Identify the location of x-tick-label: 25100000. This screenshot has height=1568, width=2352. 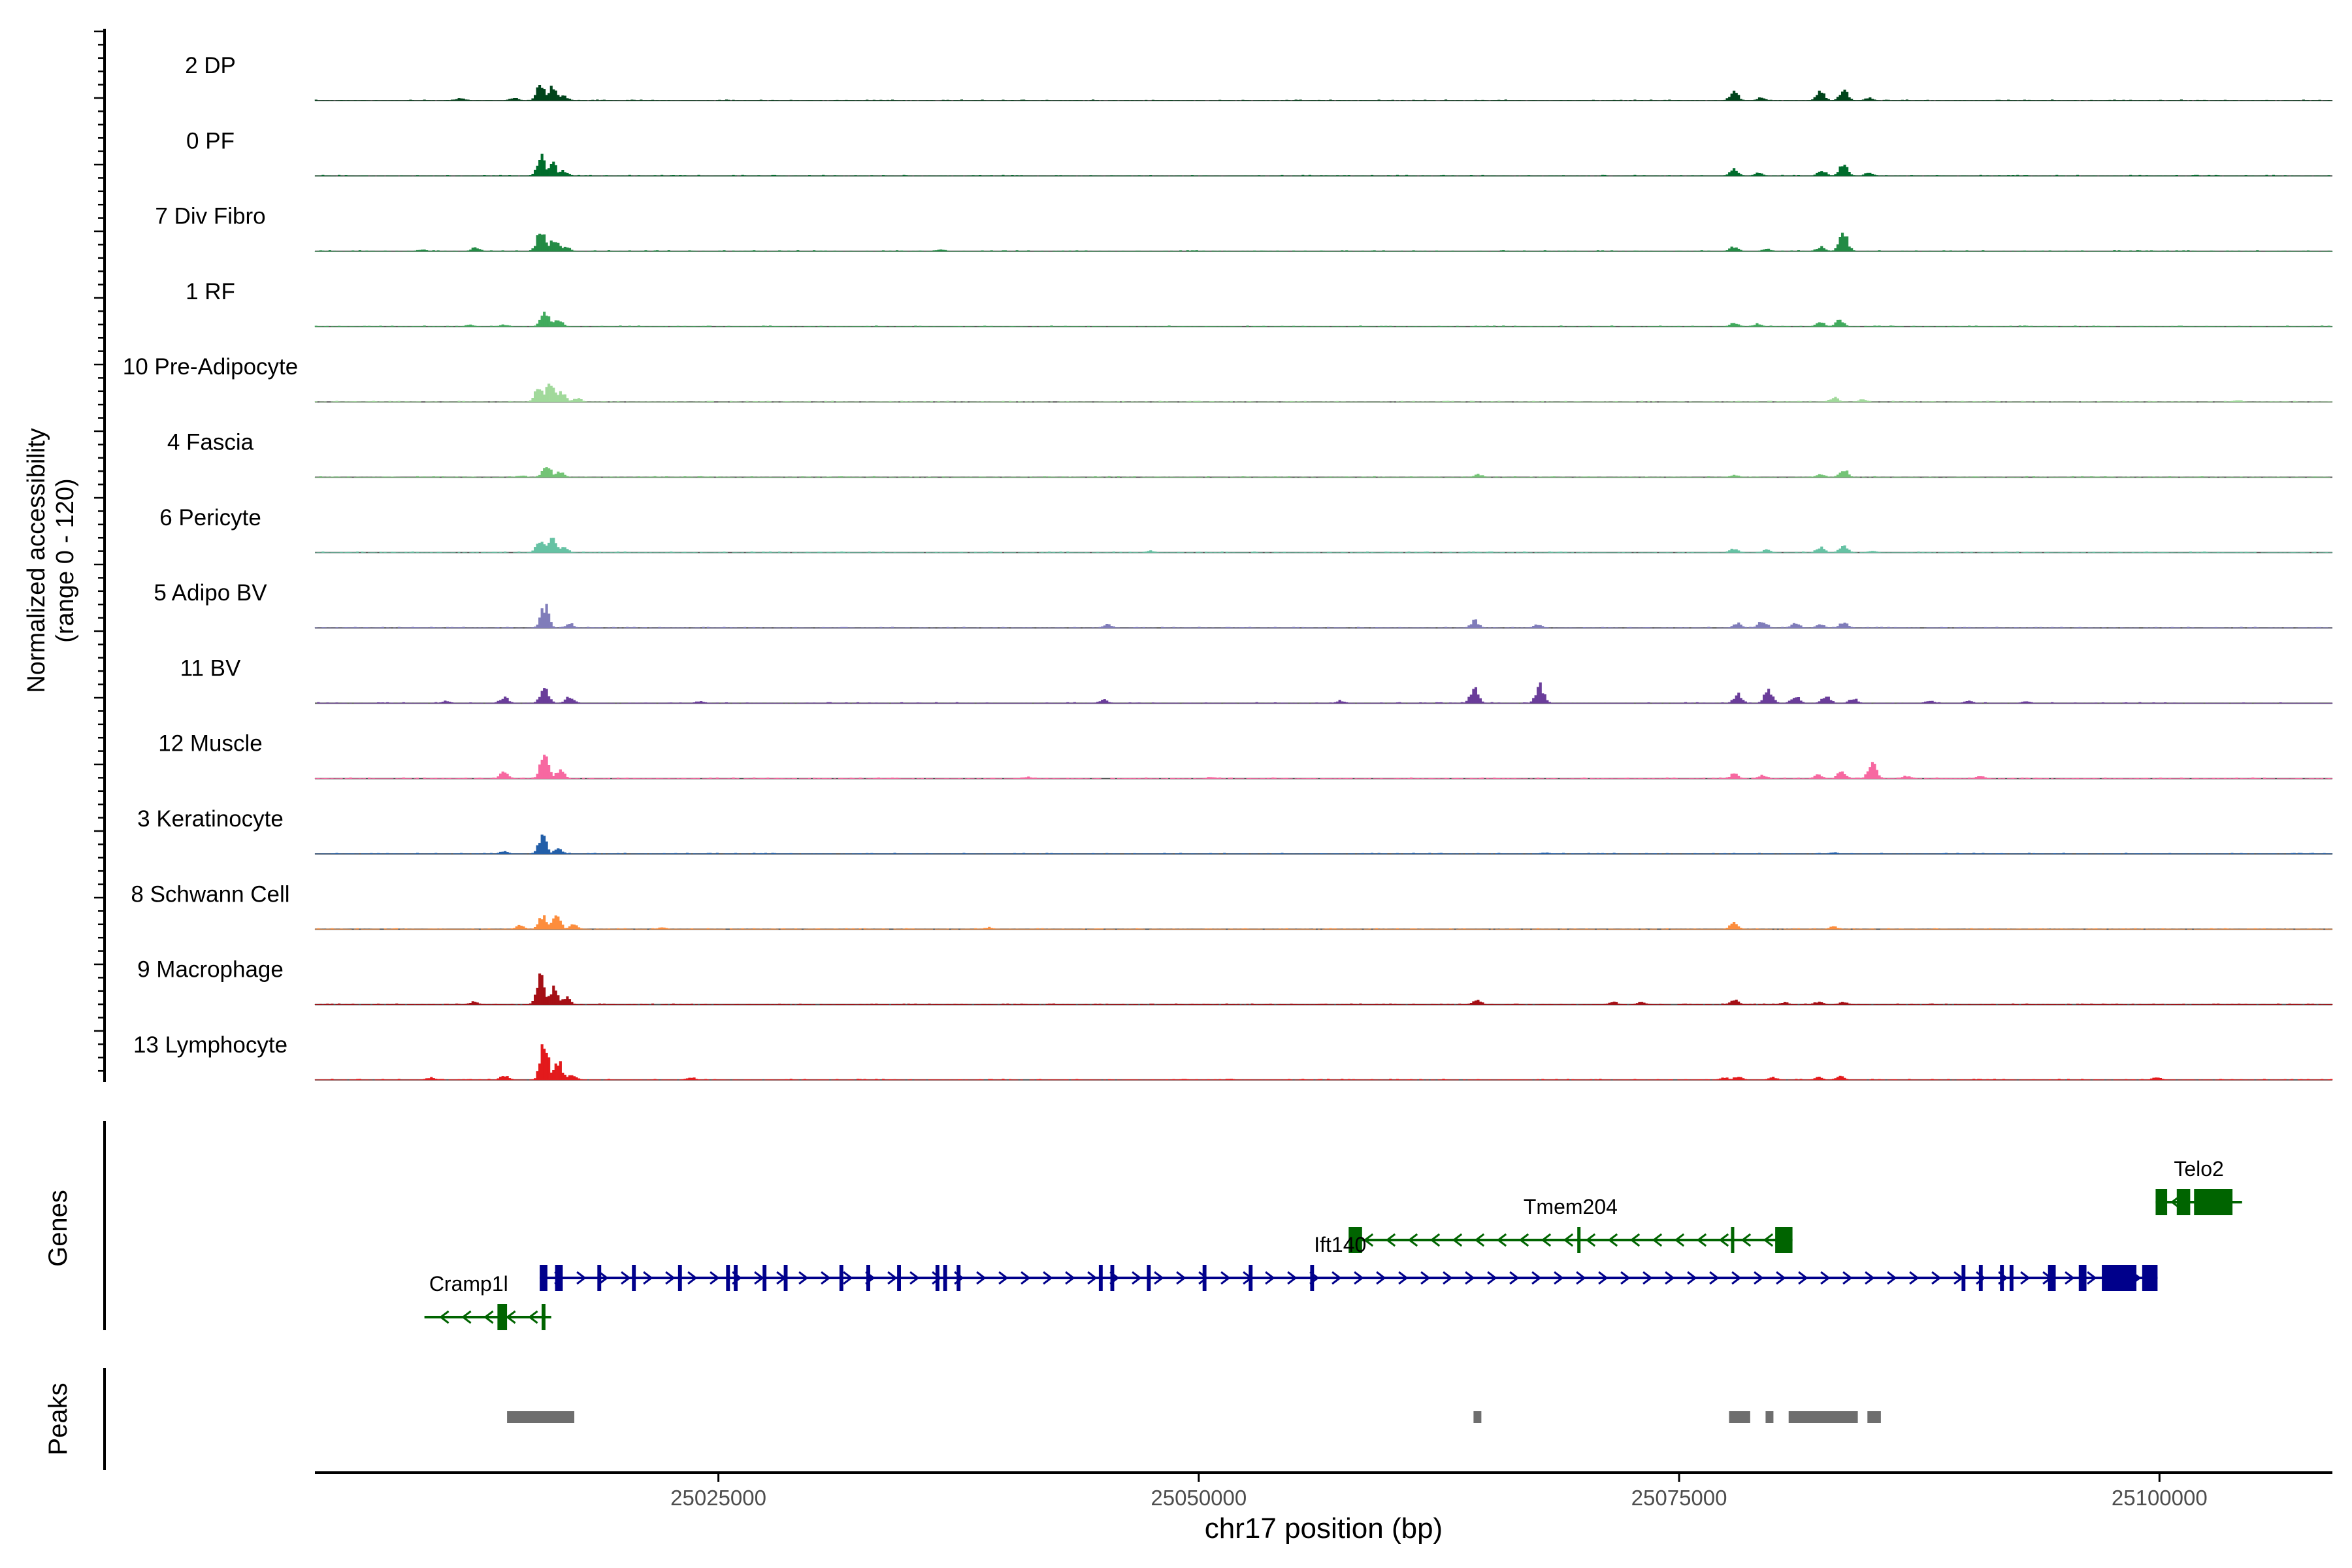
(2160, 1498).